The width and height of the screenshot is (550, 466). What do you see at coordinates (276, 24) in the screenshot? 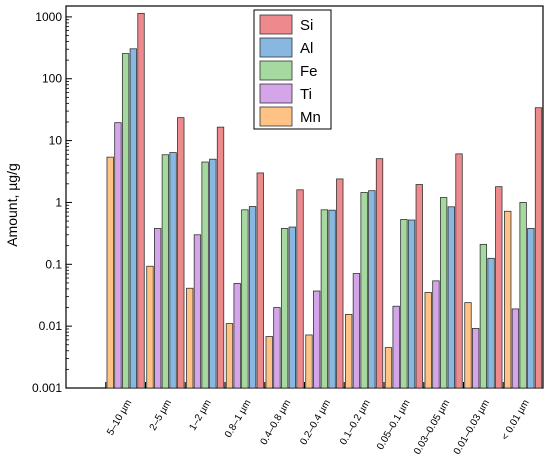
I see `legend-swatch-si` at bounding box center [276, 24].